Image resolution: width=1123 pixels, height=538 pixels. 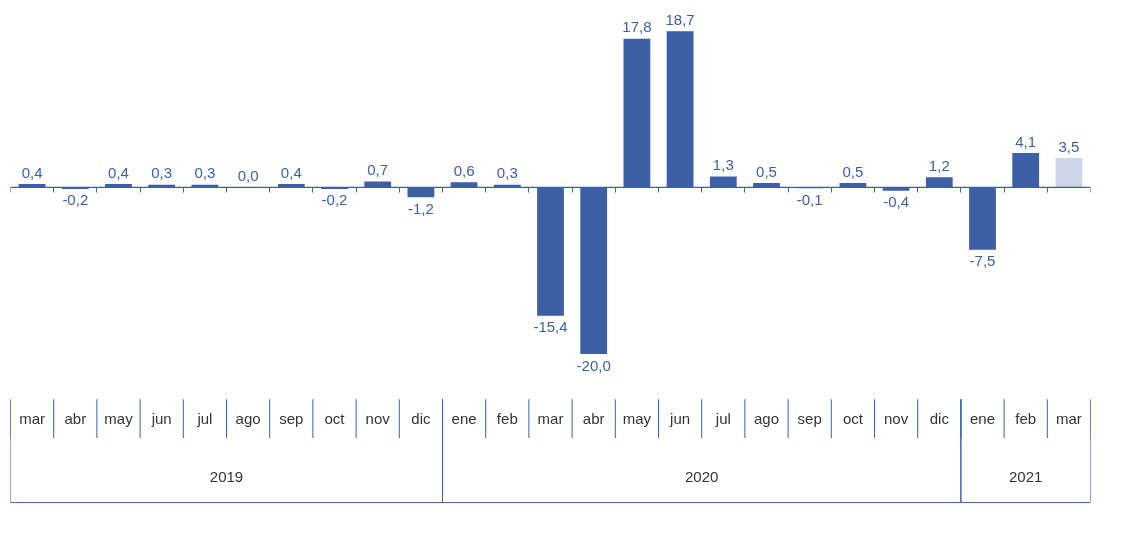 I want to click on data-label: 0,6, so click(x=464, y=170).